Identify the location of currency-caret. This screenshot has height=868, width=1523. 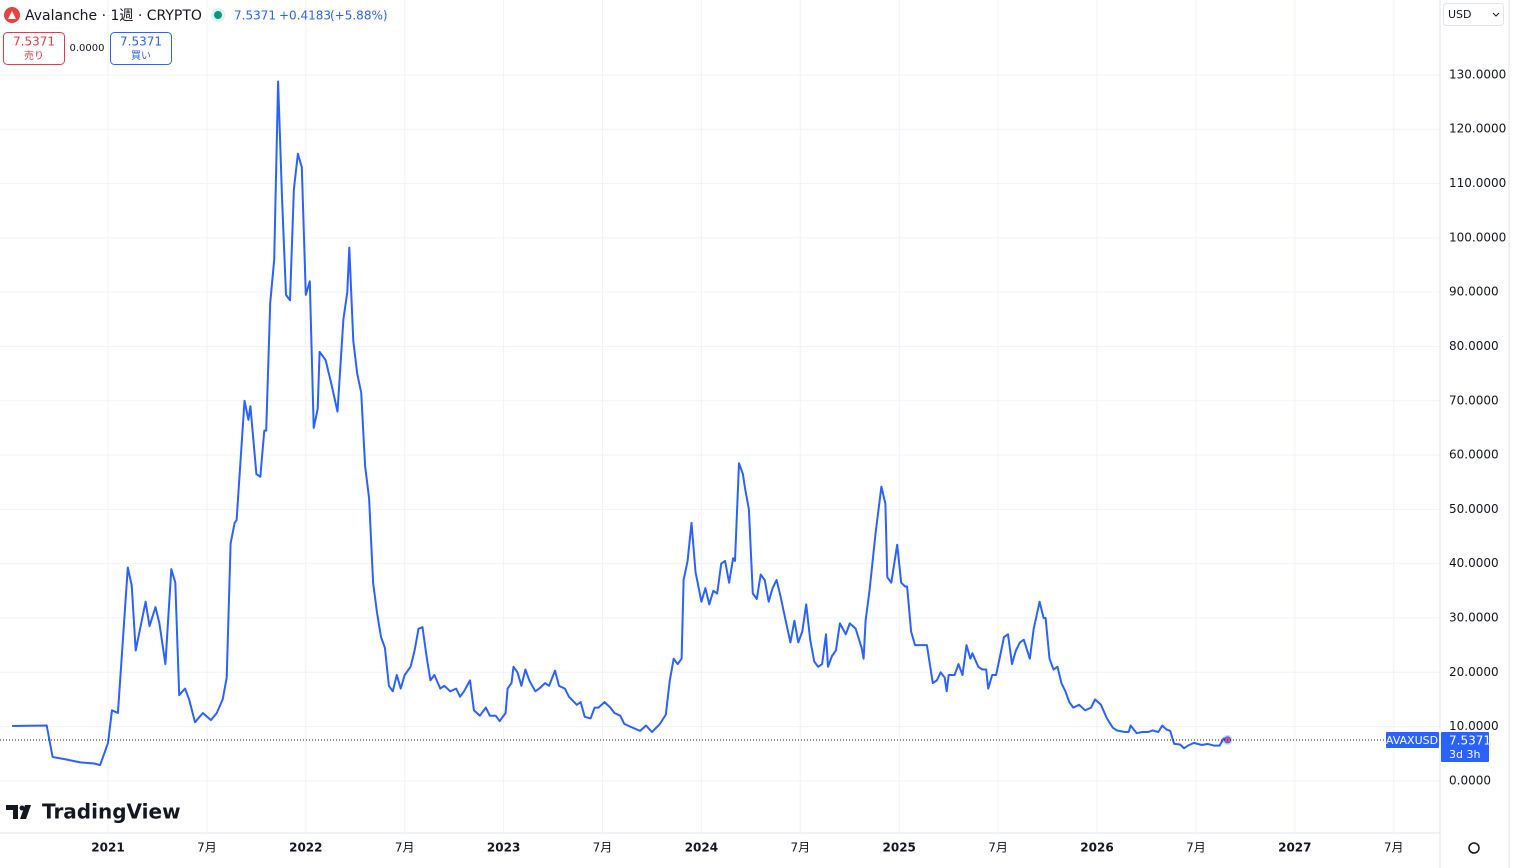
(1496, 14).